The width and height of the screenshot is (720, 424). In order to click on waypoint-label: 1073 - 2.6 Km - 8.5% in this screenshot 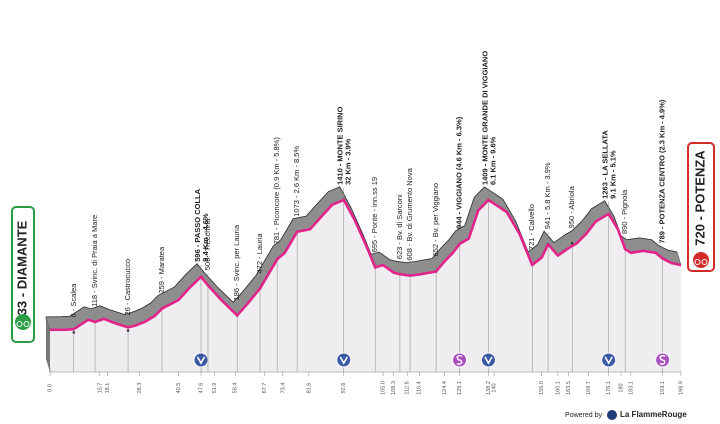, I will do `click(296, 181)`.